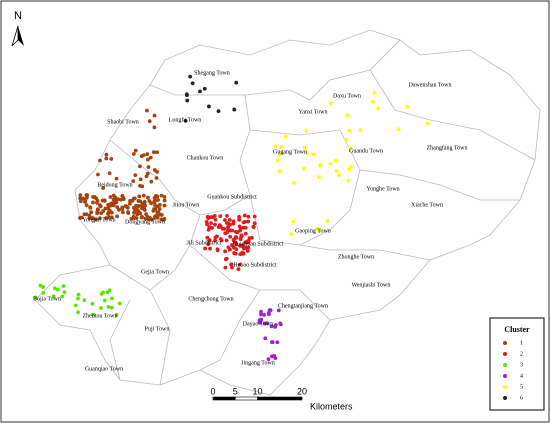  I want to click on town-label: Wenjiashi Town, so click(371, 285).